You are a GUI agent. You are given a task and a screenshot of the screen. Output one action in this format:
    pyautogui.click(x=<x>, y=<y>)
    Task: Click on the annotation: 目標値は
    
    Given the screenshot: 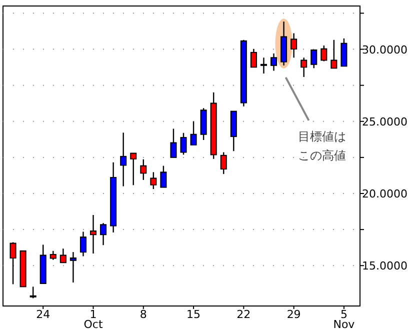 What is the action you would take?
    pyautogui.click(x=322, y=136)
    